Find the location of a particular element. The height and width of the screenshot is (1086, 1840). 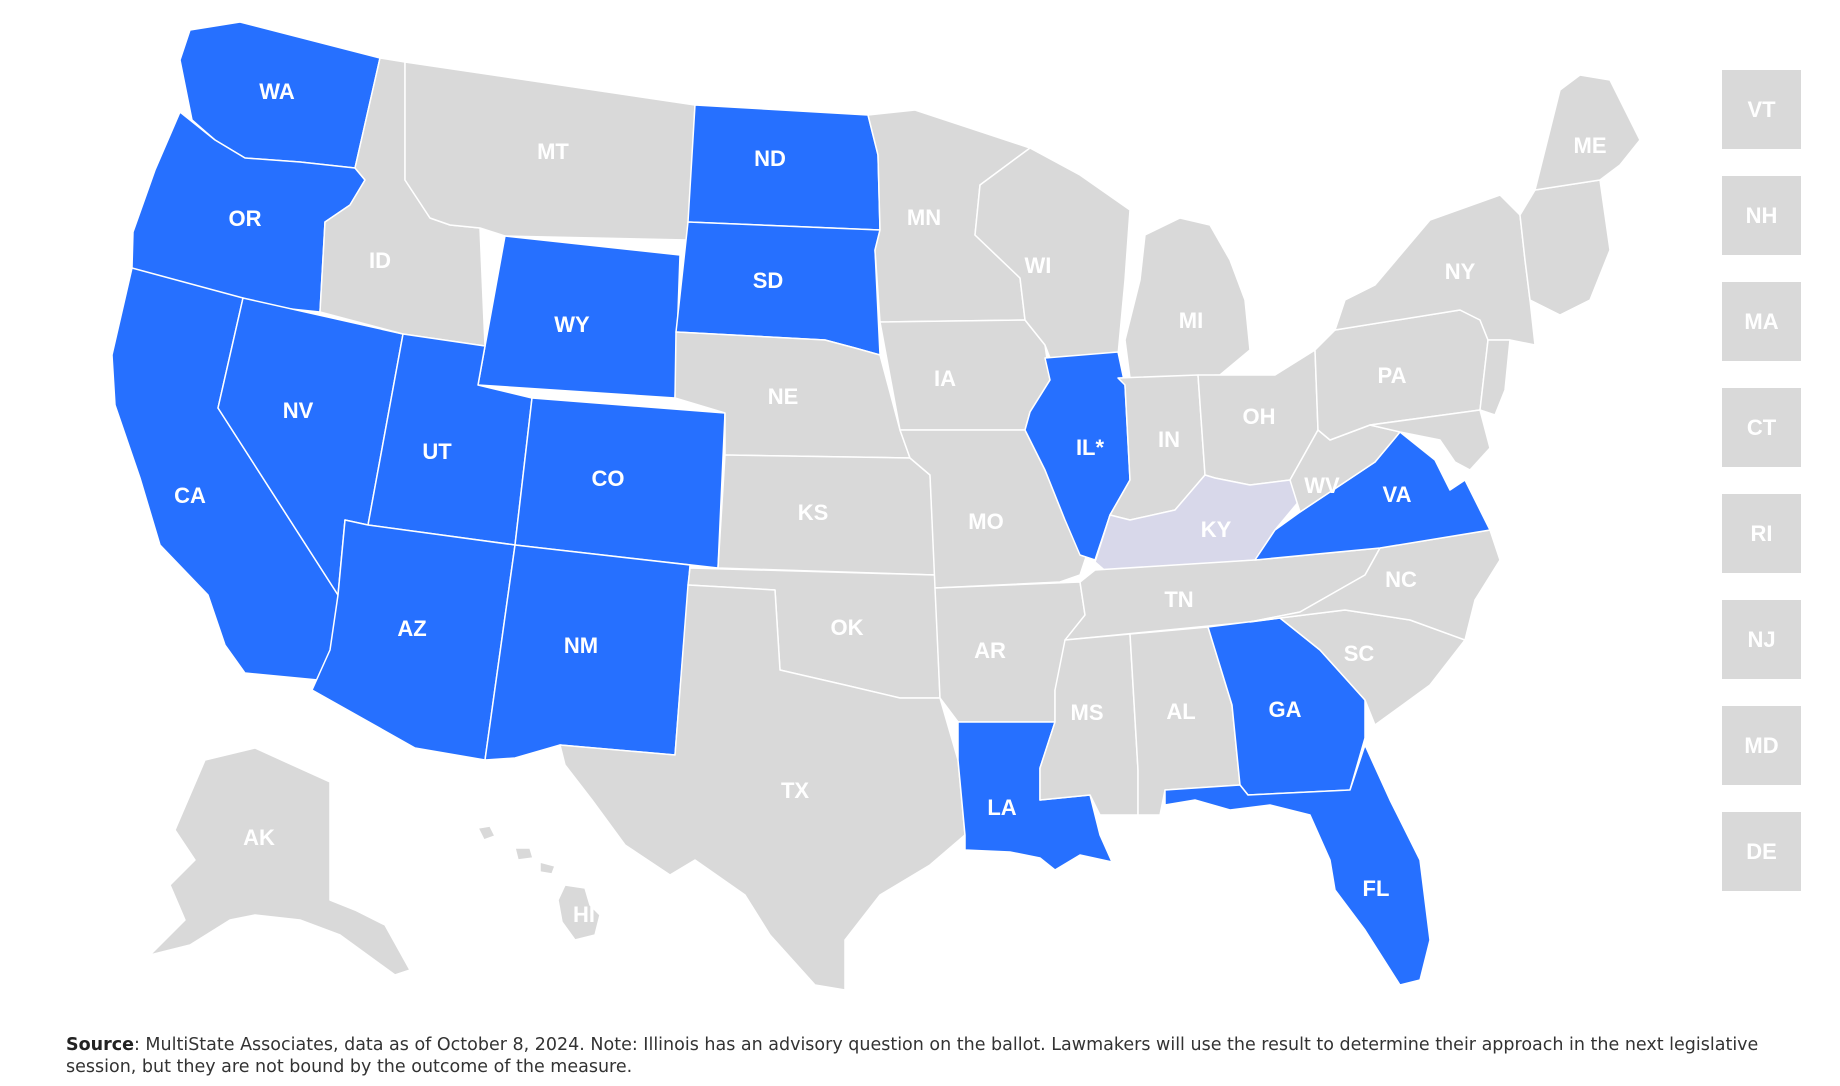

label-sd: SD is located at coordinates (768, 280).